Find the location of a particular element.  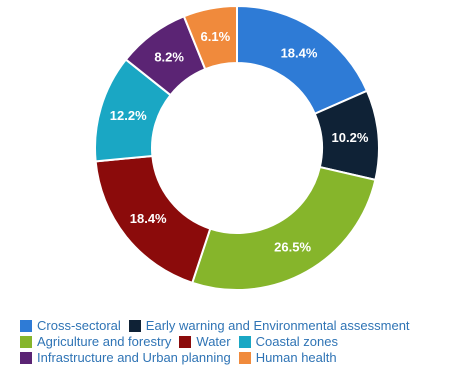

slice-data-label-0: 18.4% is located at coordinates (299, 52).